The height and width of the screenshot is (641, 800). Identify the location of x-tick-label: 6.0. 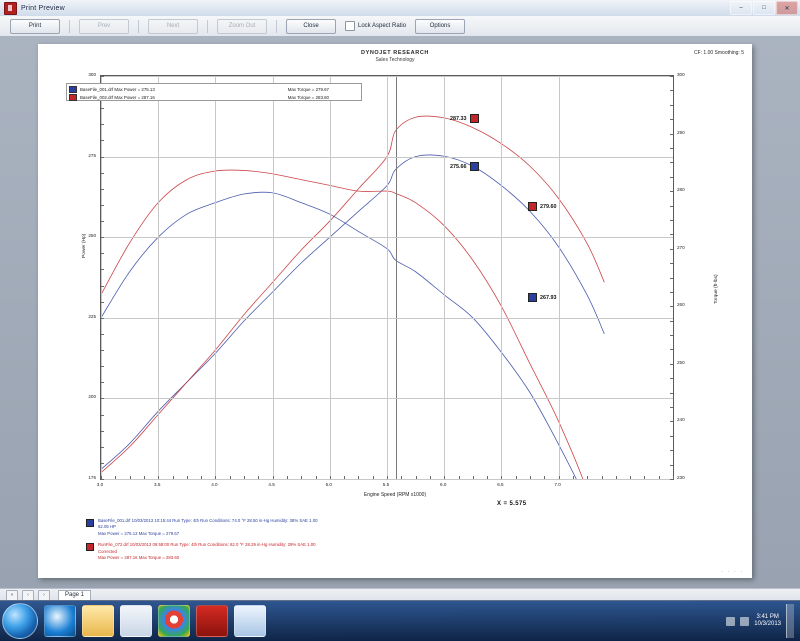
(443, 484).